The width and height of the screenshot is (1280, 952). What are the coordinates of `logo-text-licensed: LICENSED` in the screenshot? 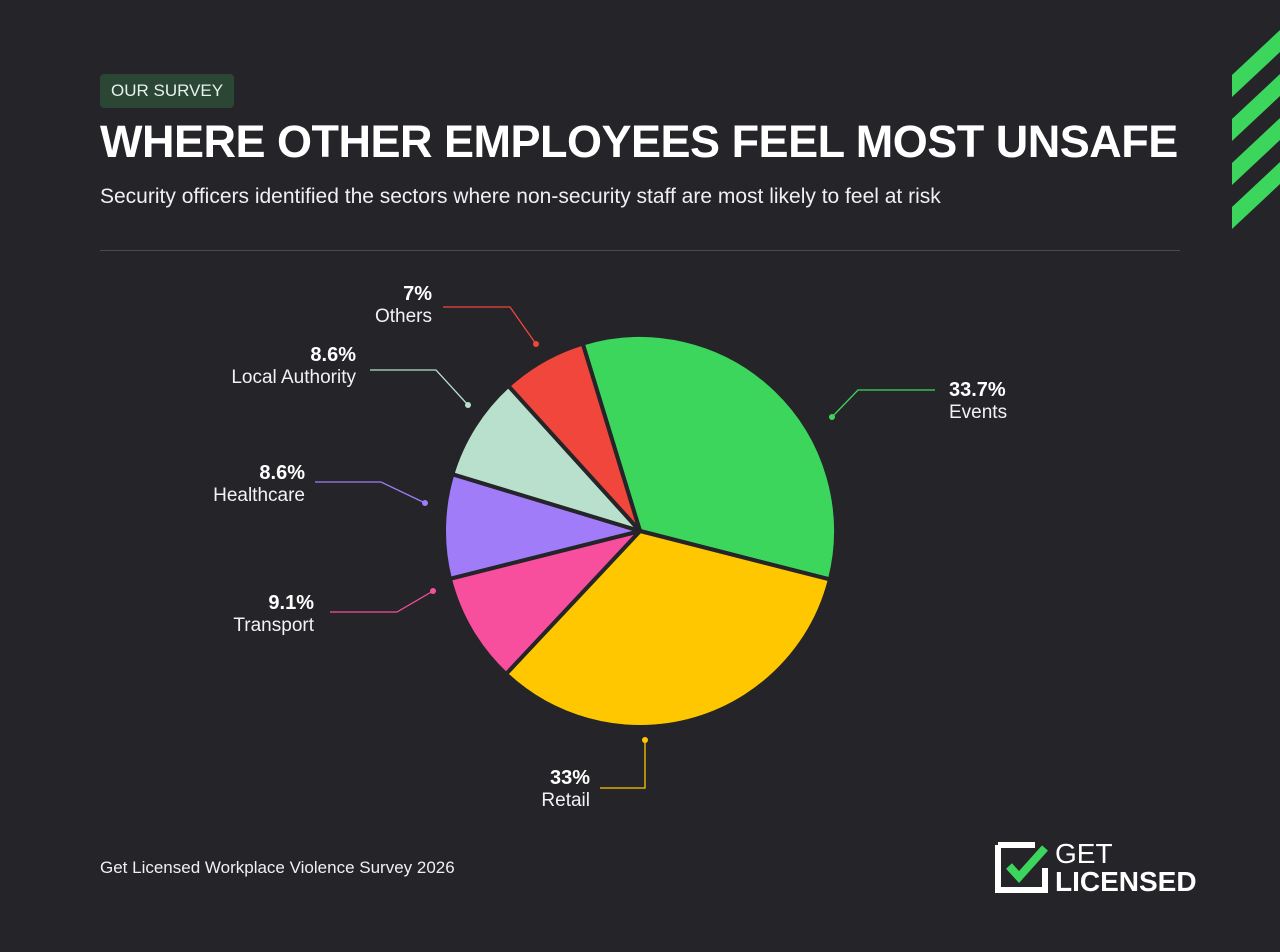 It's located at (1126, 881).